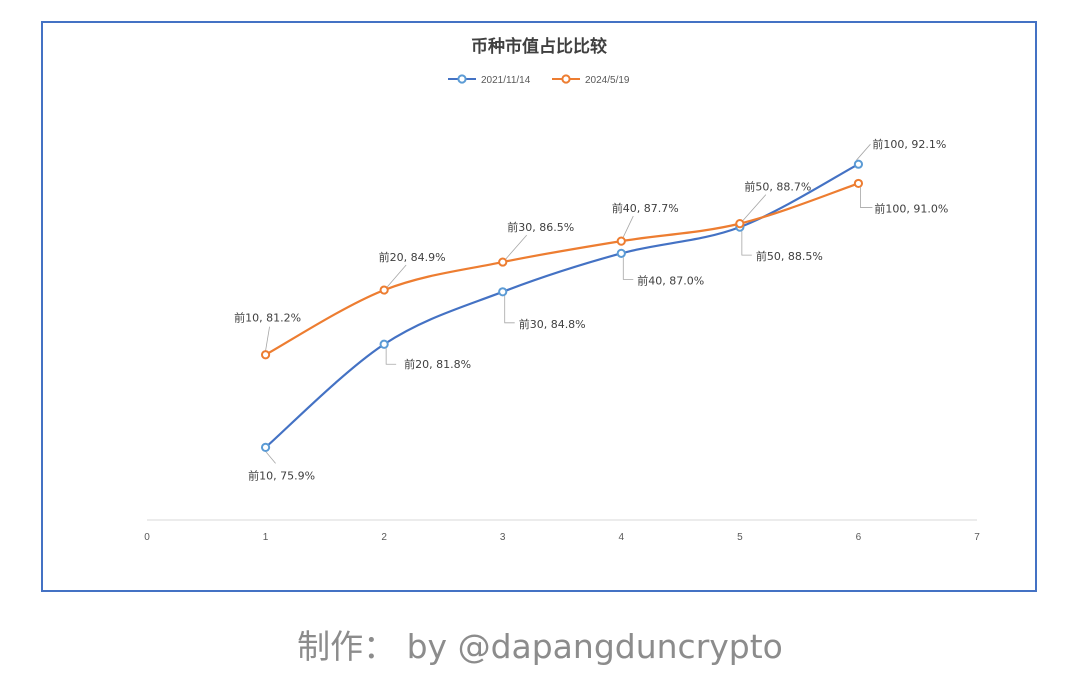  Describe the element at coordinates (503, 537) in the screenshot. I see `x-tick-label-3: 3` at that location.